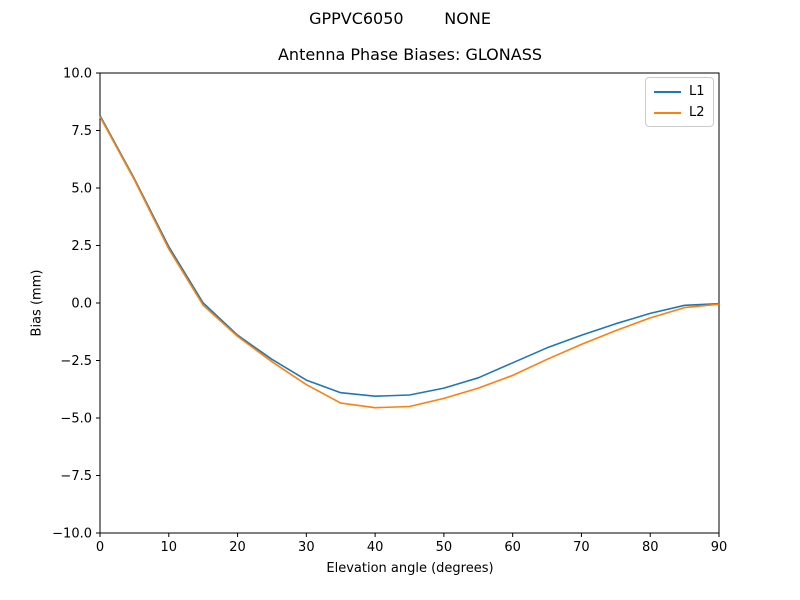  I want to click on x-tick-label: 60, so click(512, 547).